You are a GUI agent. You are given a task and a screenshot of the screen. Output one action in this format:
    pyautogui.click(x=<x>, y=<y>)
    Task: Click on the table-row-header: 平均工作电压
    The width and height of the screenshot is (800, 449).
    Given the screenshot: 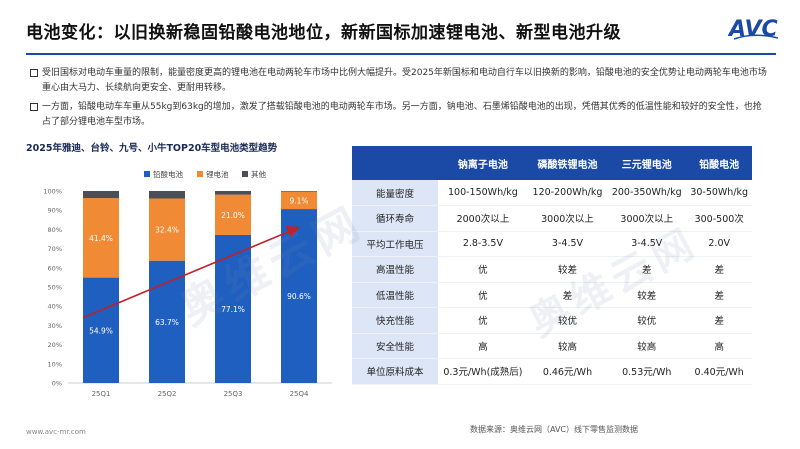 What is the action you would take?
    pyautogui.click(x=395, y=244)
    